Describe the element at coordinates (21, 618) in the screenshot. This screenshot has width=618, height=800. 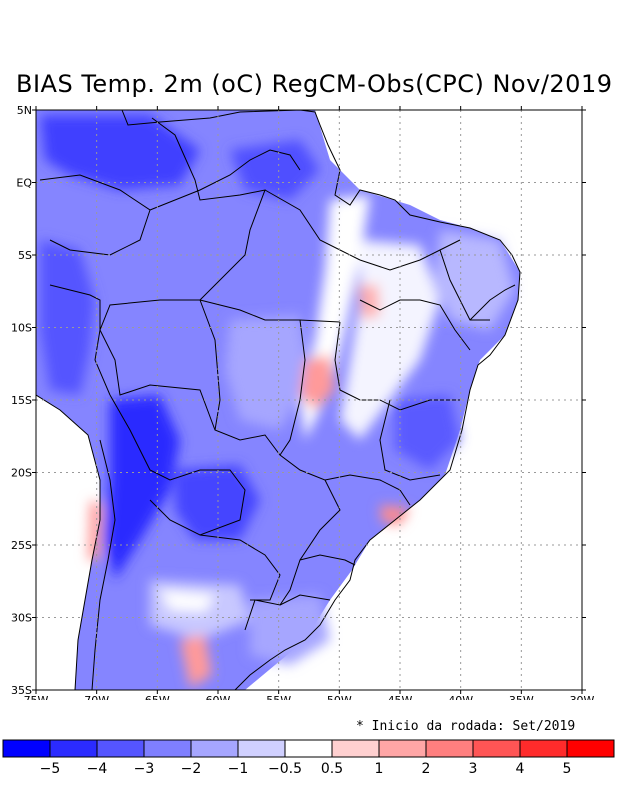
I see `lat-tick-label: 30S` at that location.